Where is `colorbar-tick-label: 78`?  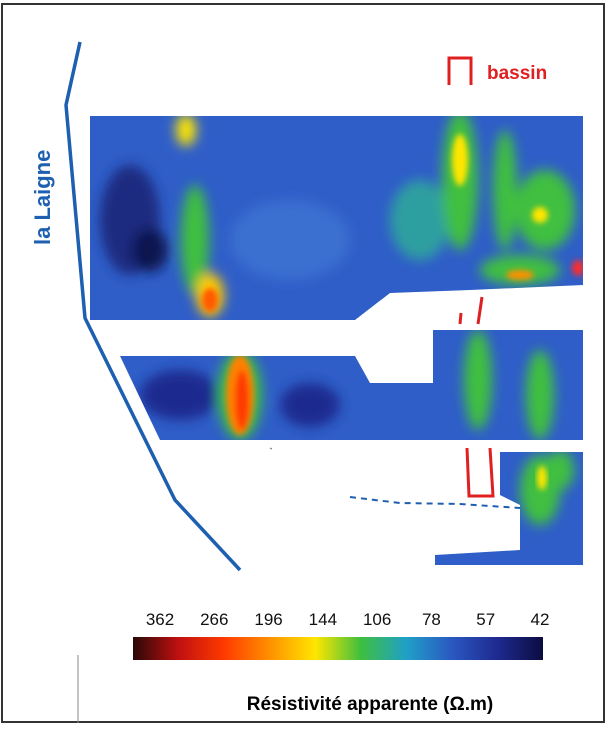
colorbar-tick-label: 78 is located at coordinates (431, 619).